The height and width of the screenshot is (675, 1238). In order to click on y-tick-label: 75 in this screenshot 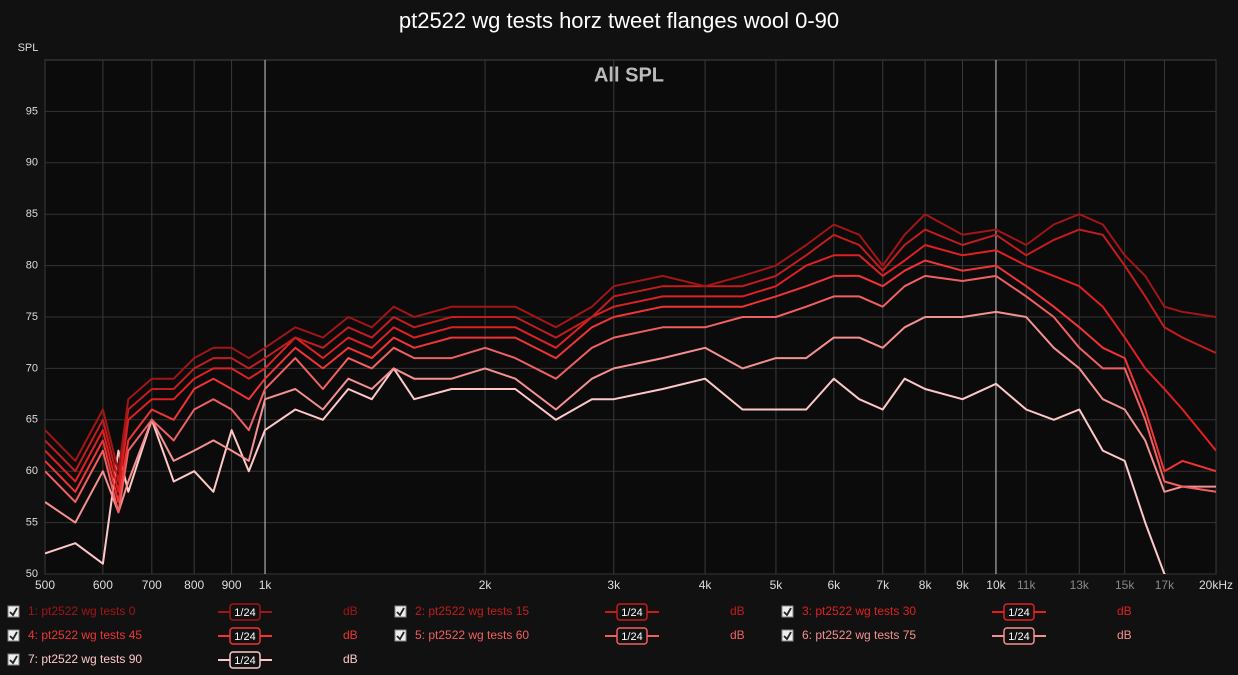, I will do `click(32, 317)`.